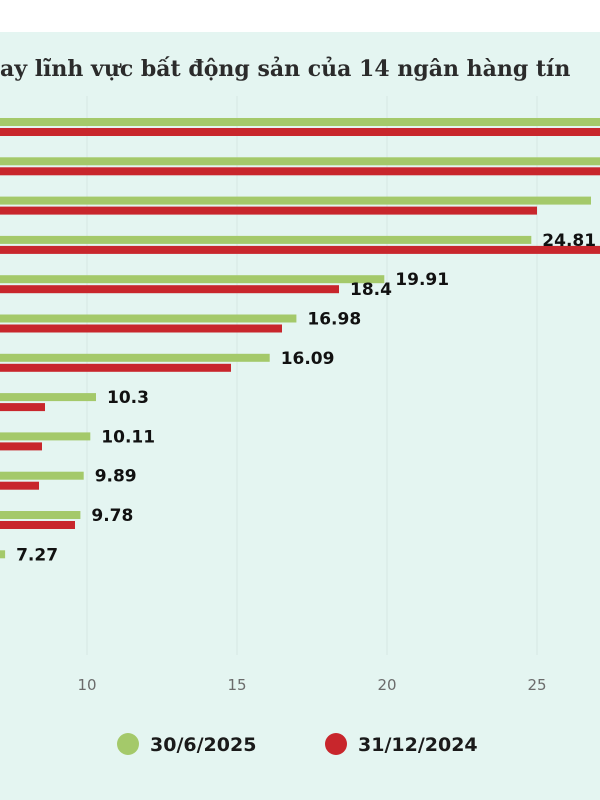 The height and width of the screenshot is (800, 600). I want to click on data-label: 16.09, so click(308, 359).